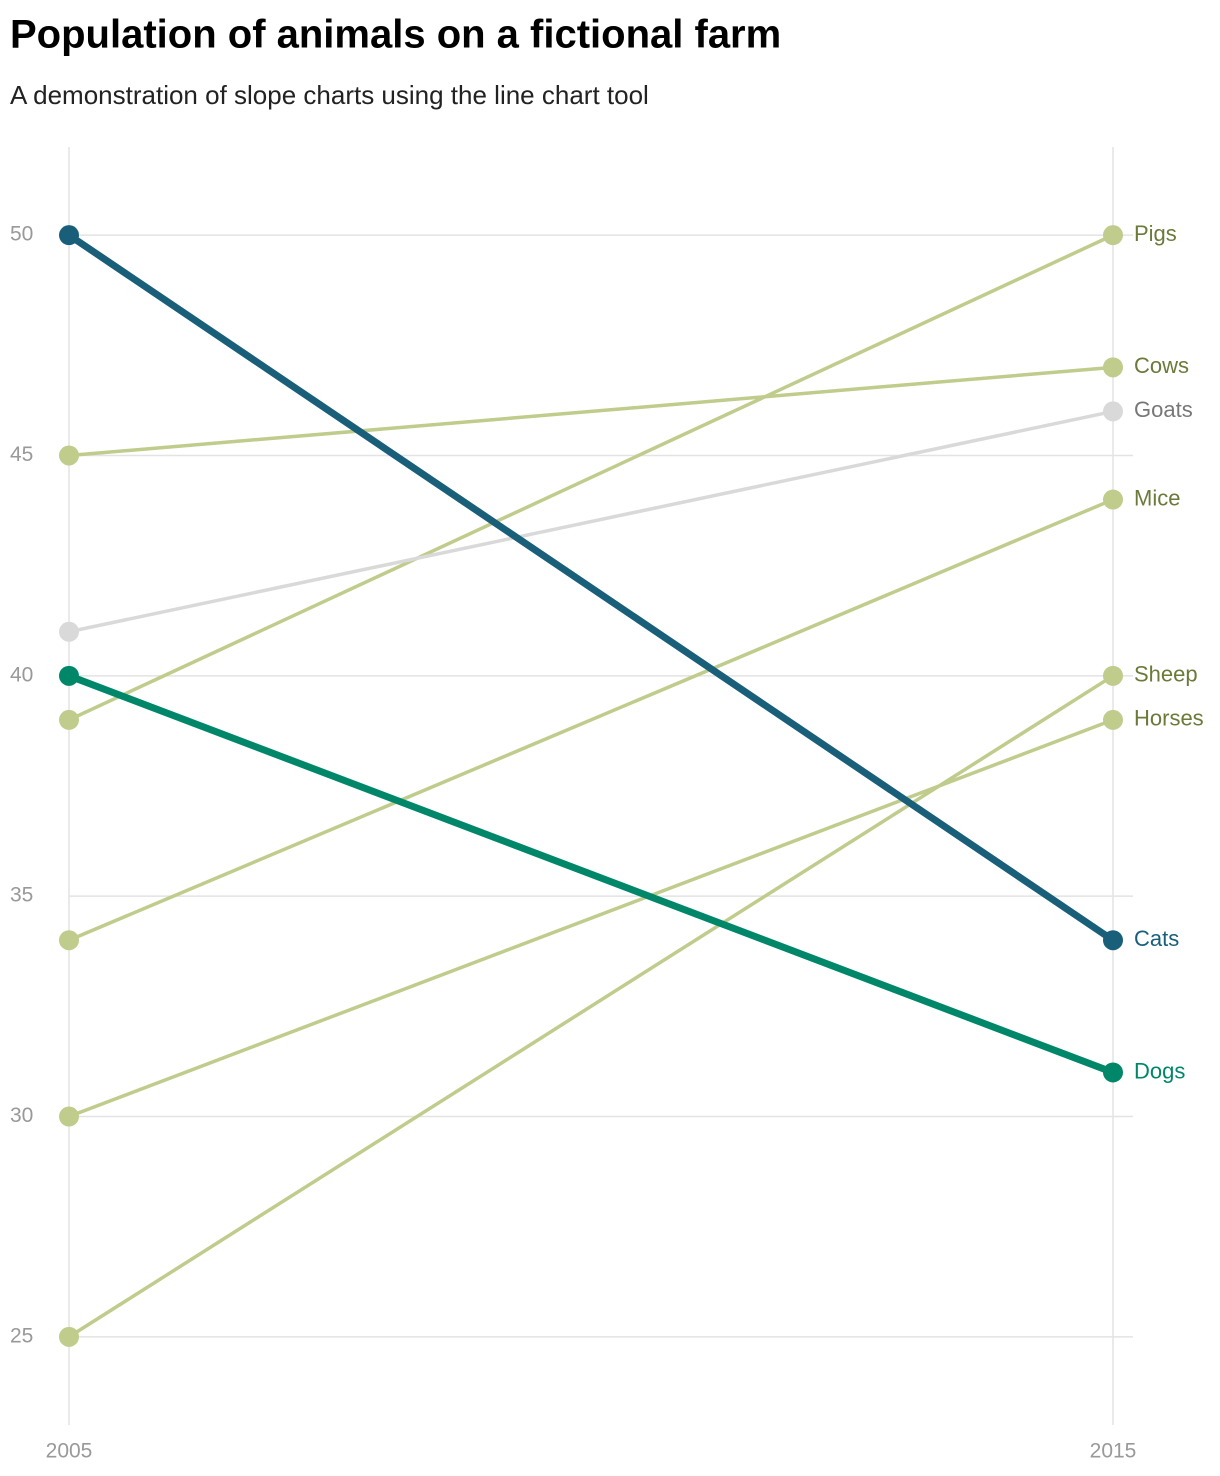  I want to click on x-tick-label: 2015, so click(1113, 1451).